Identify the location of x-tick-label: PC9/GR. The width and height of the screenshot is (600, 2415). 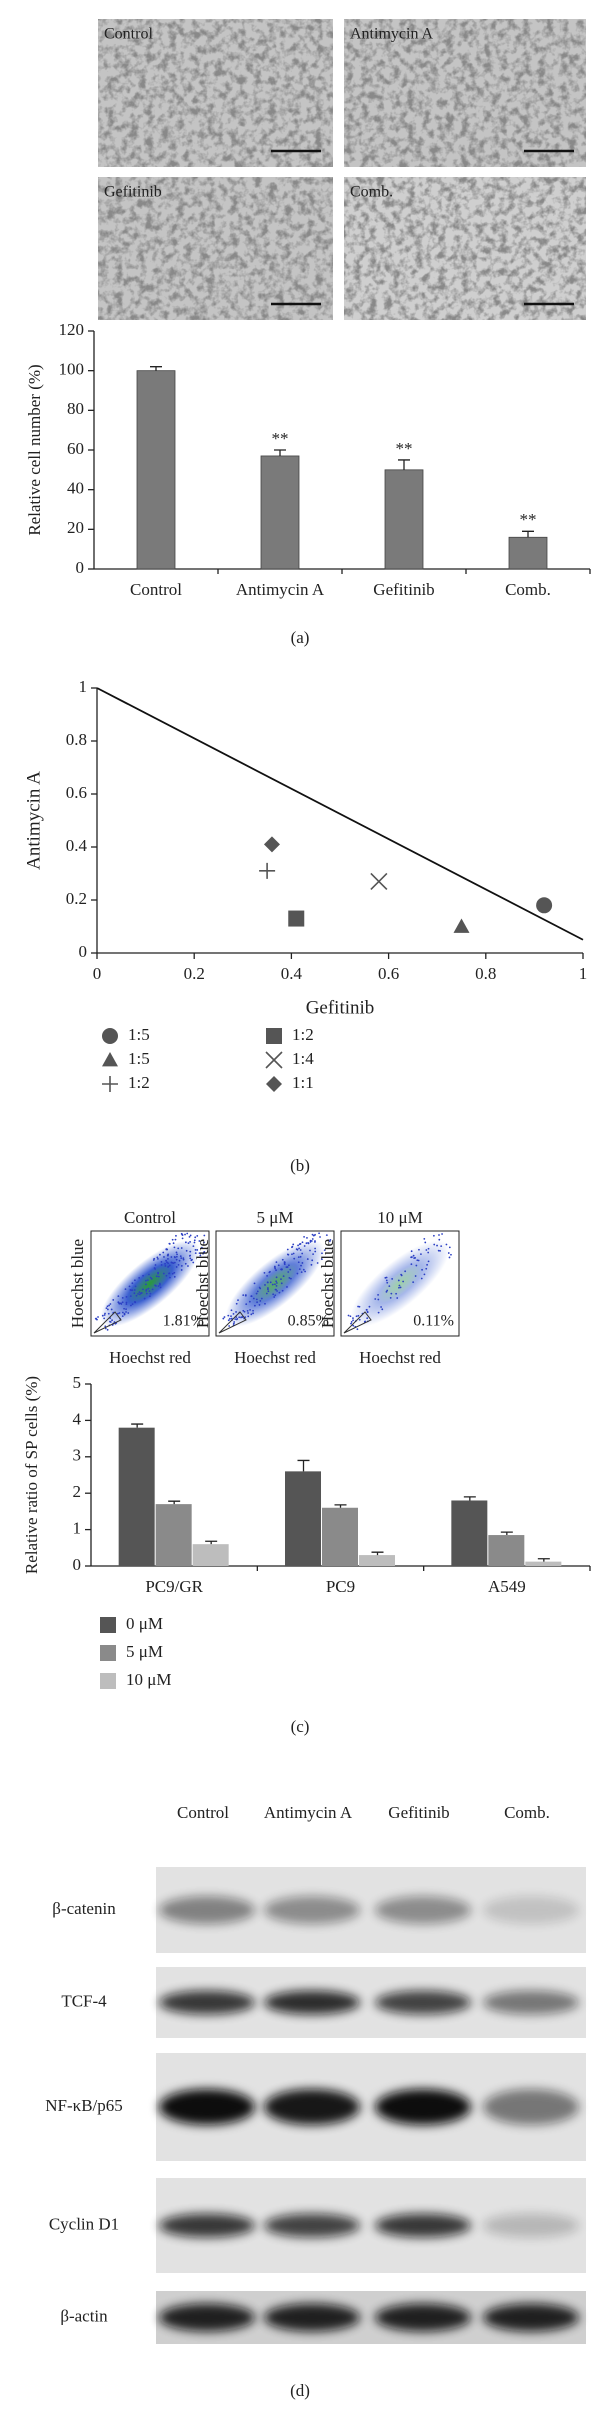
(174, 1586).